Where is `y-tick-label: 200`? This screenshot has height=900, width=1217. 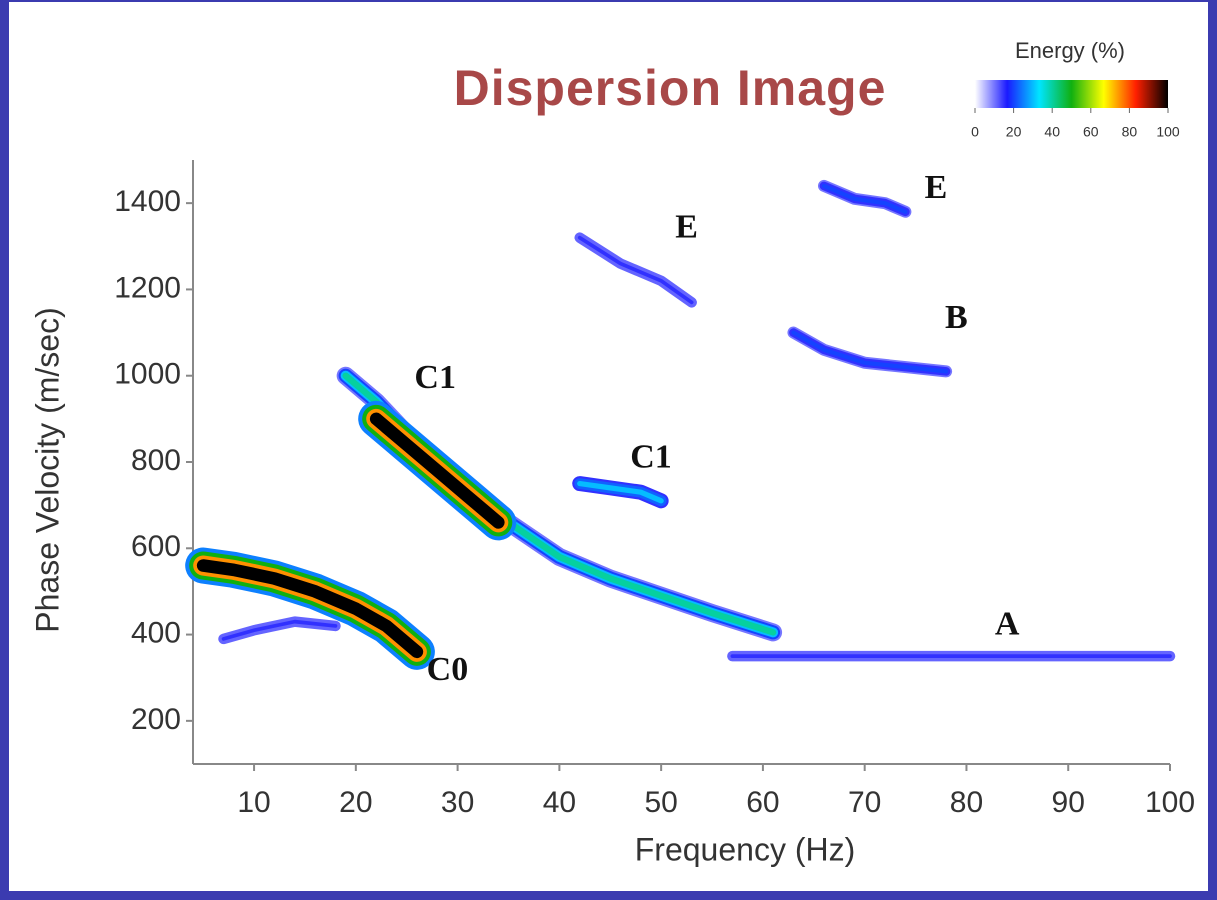 y-tick-label: 200 is located at coordinates (156, 719).